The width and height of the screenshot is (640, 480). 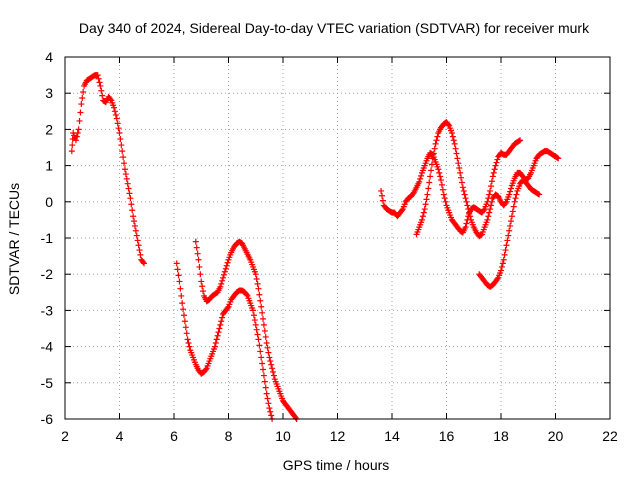 I want to click on x-tick-label: 18, so click(x=501, y=436).